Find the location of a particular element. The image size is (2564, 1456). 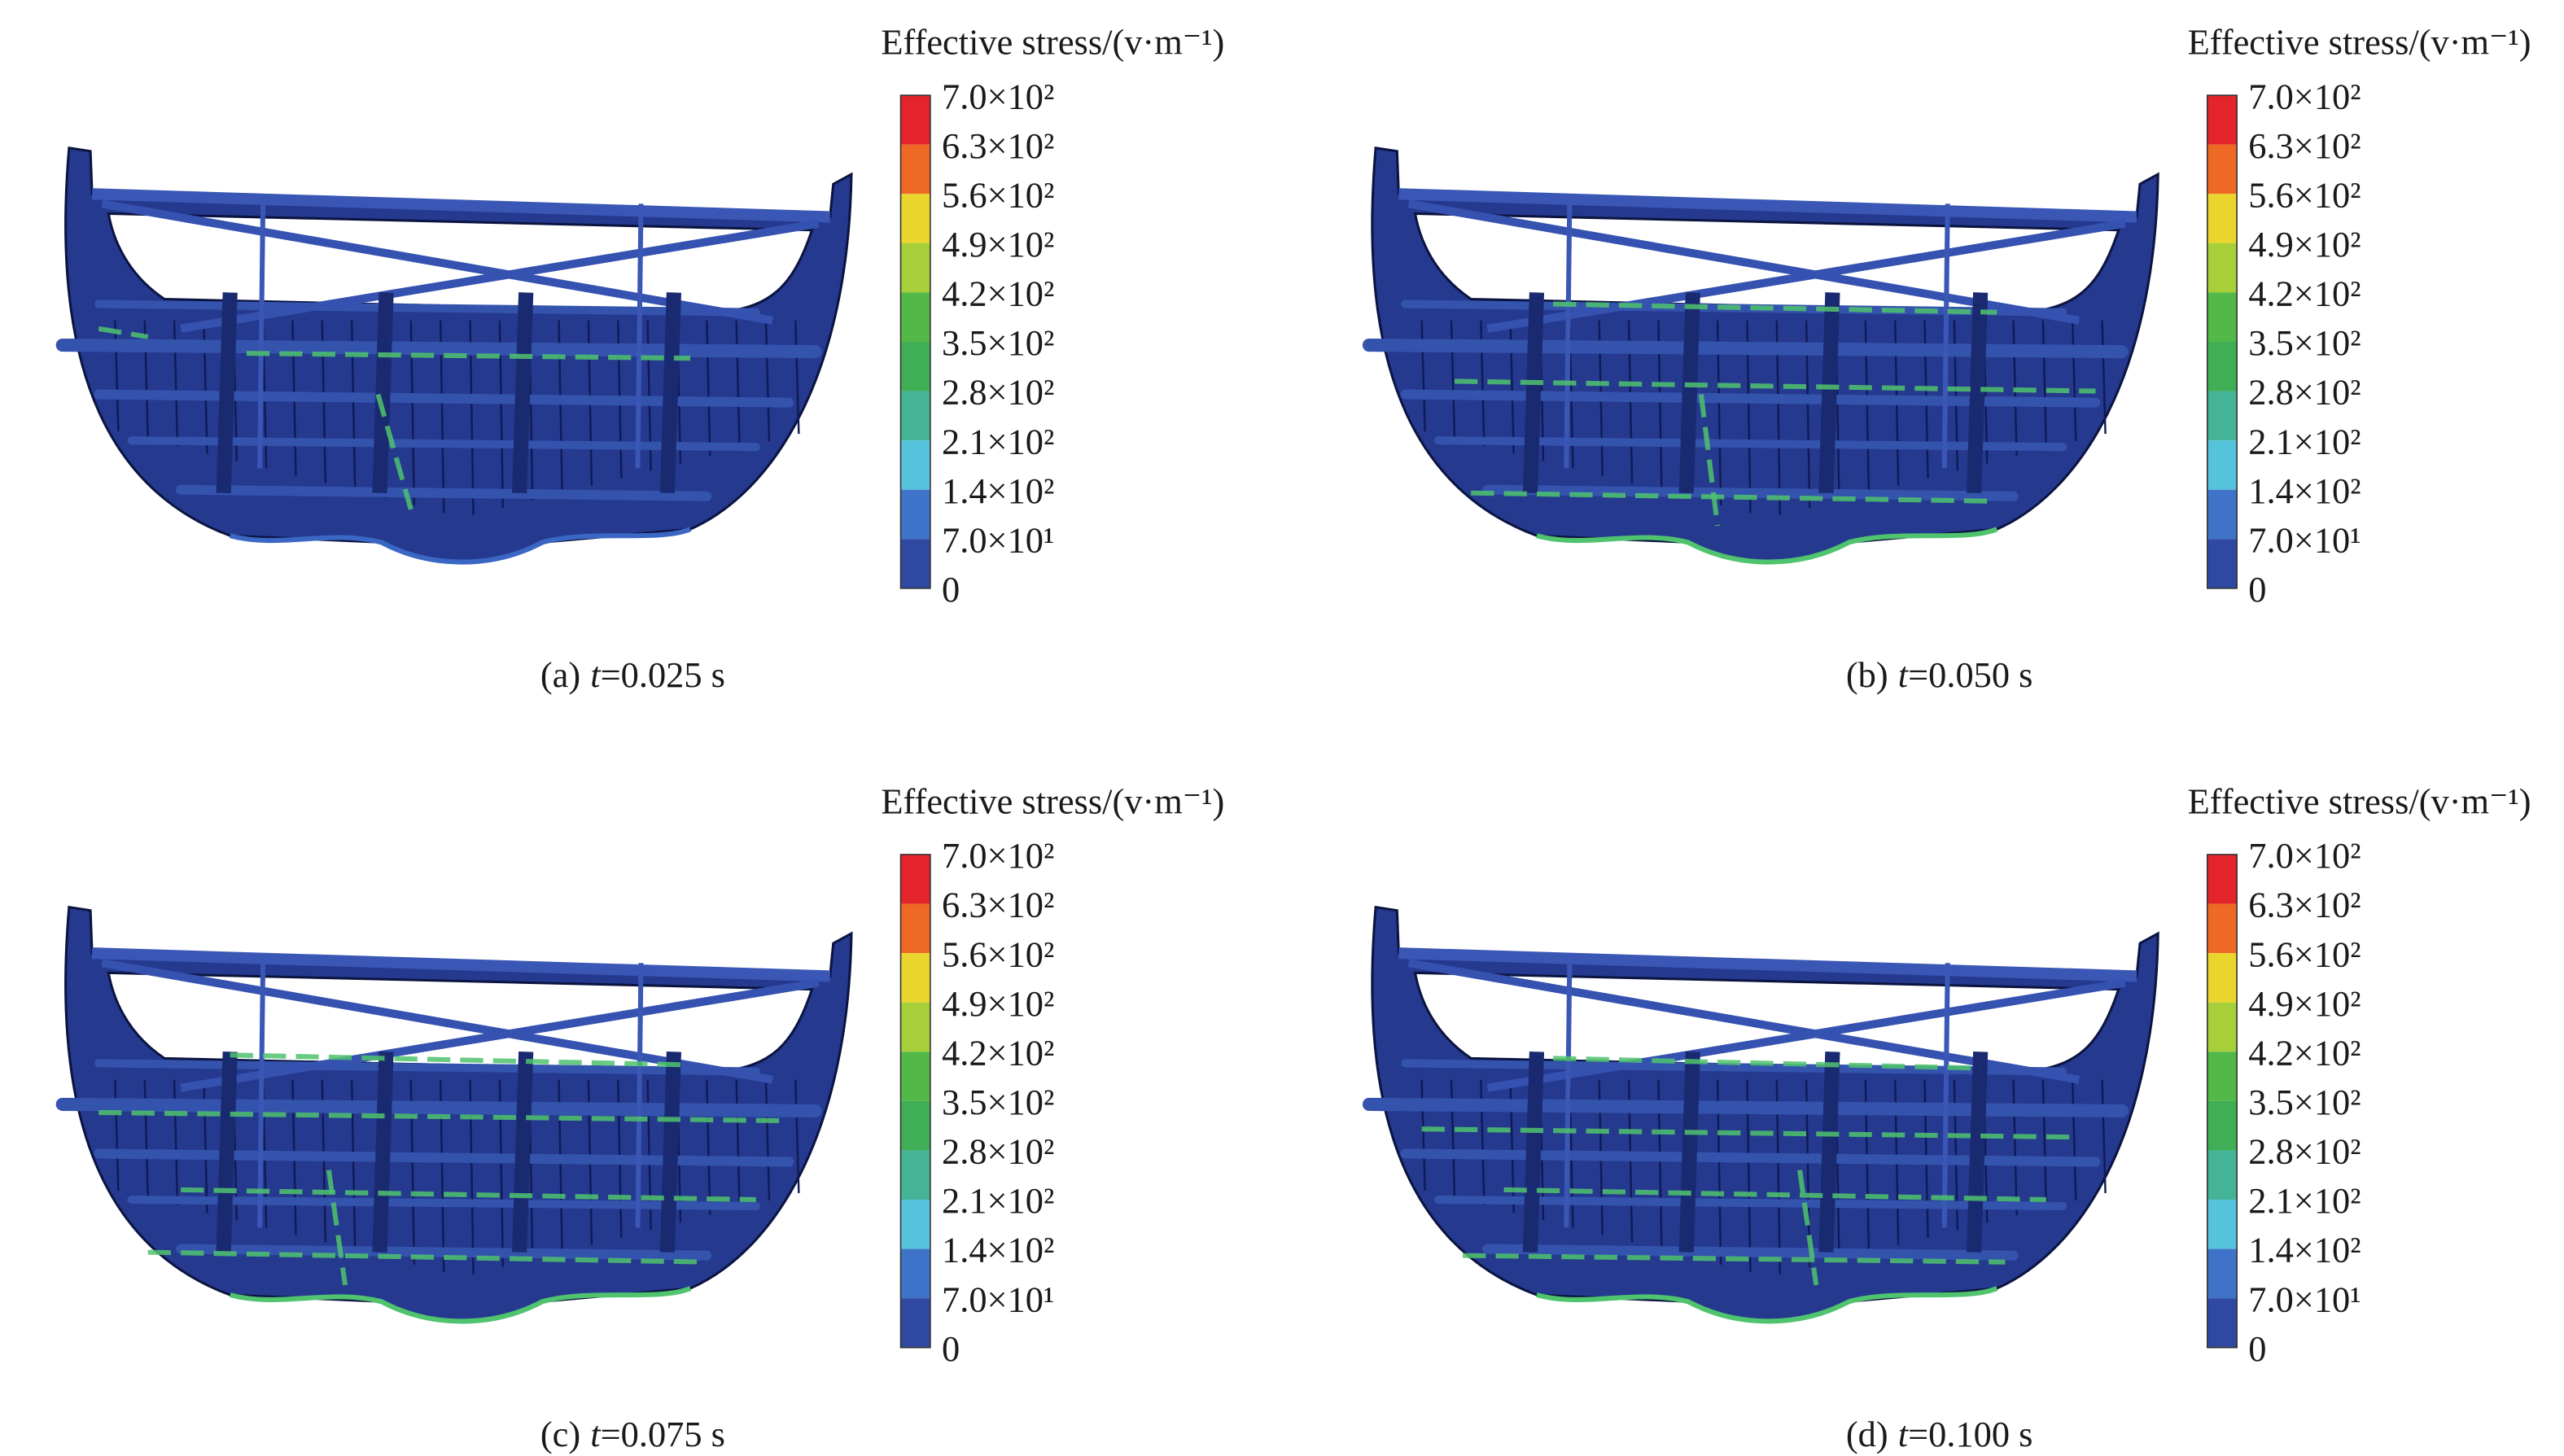

colorbar-tick-label: 2.8×10² is located at coordinates (2304, 392).